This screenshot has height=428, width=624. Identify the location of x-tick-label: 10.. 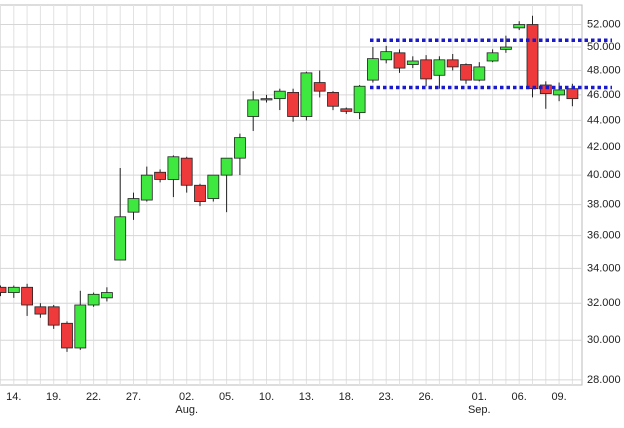
(266, 397).